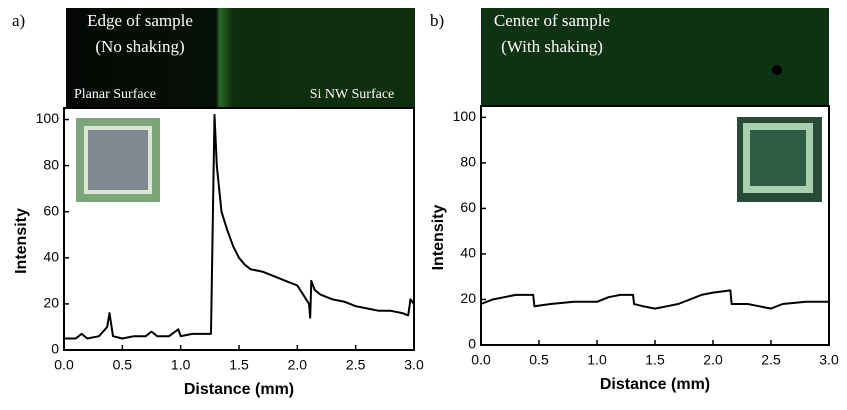  What do you see at coordinates (18, 20) in the screenshot?
I see `panel-label: a)` at bounding box center [18, 20].